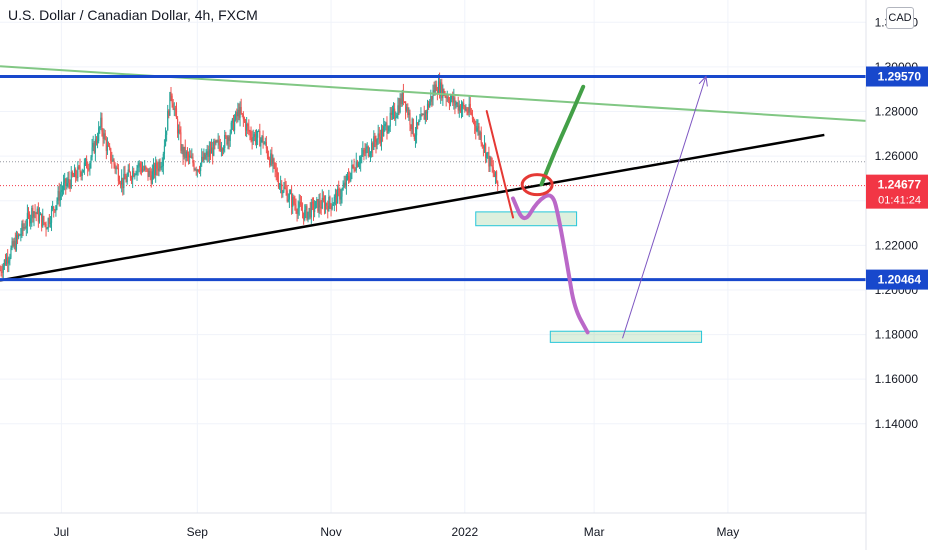  I want to click on y-tick-label: 1.14000, so click(897, 424).